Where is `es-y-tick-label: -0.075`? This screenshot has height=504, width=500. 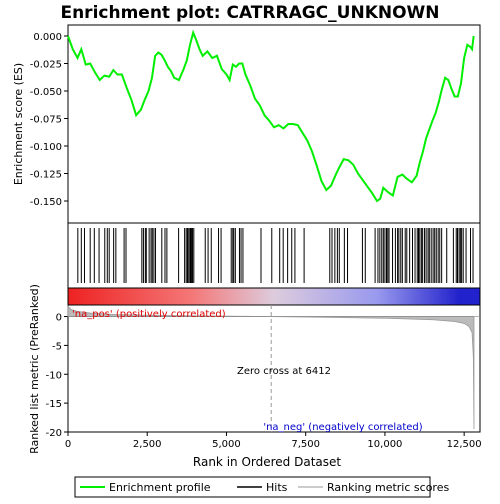 es-y-tick-label: -0.075 is located at coordinates (46, 120).